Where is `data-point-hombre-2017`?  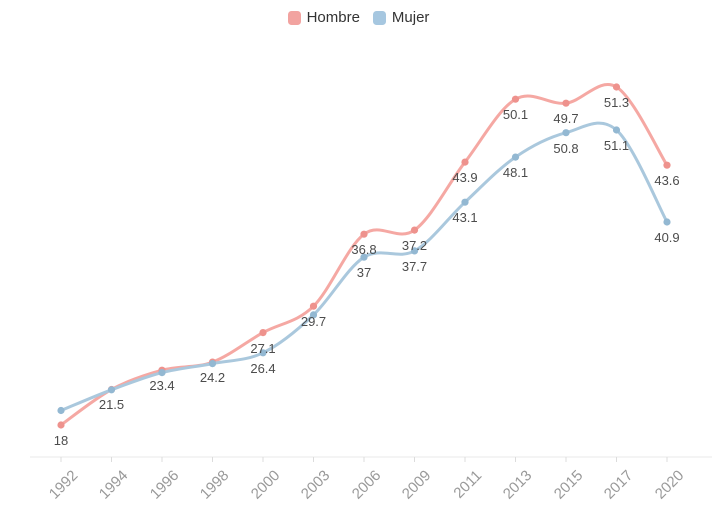 data-point-hombre-2017 is located at coordinates (616, 87).